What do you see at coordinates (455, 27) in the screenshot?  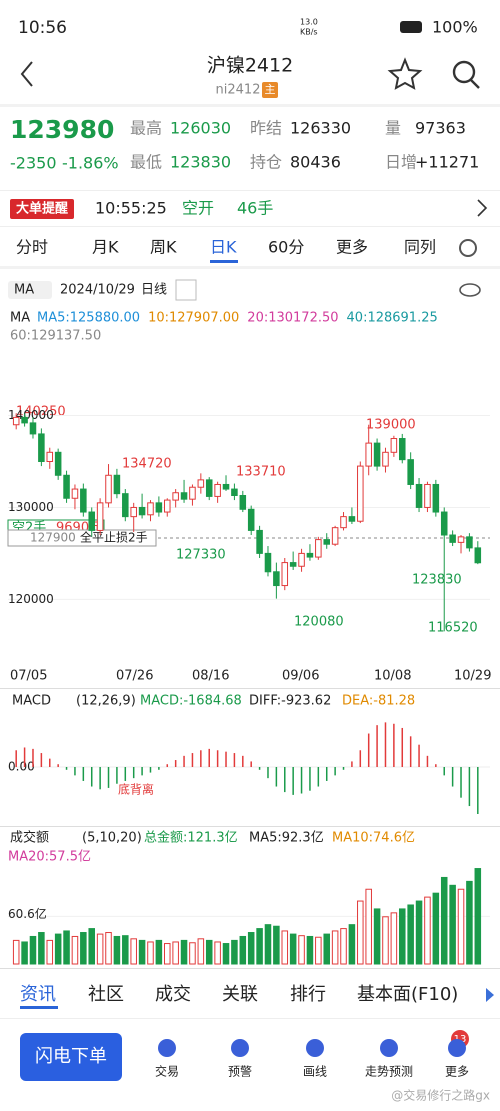 I see `battery: 100%` at bounding box center [455, 27].